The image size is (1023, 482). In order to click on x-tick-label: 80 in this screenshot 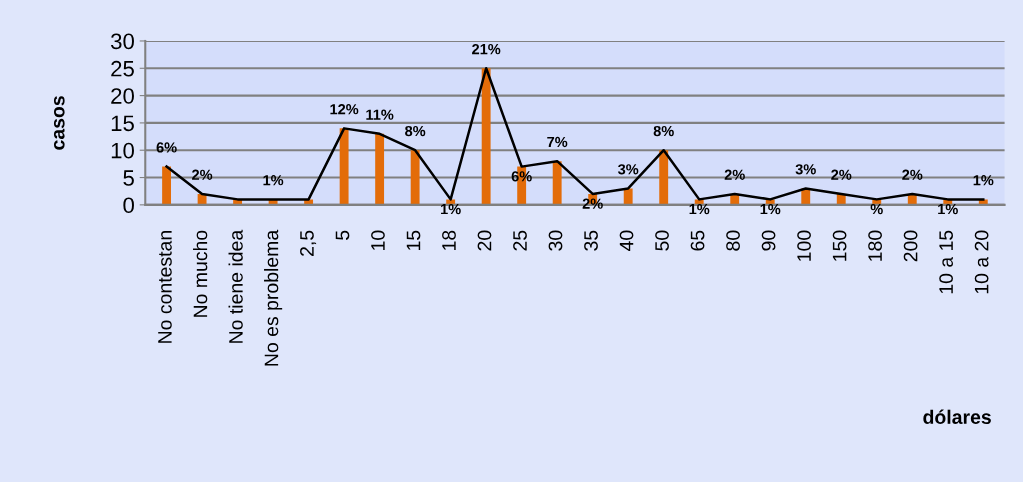, I will do `click(733, 240)`.